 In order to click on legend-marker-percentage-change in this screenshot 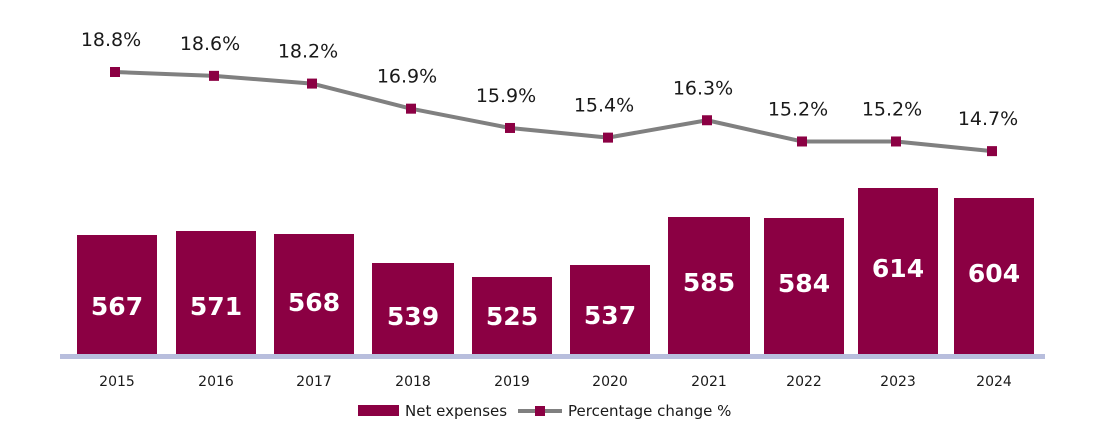, I will do `click(540, 411)`.